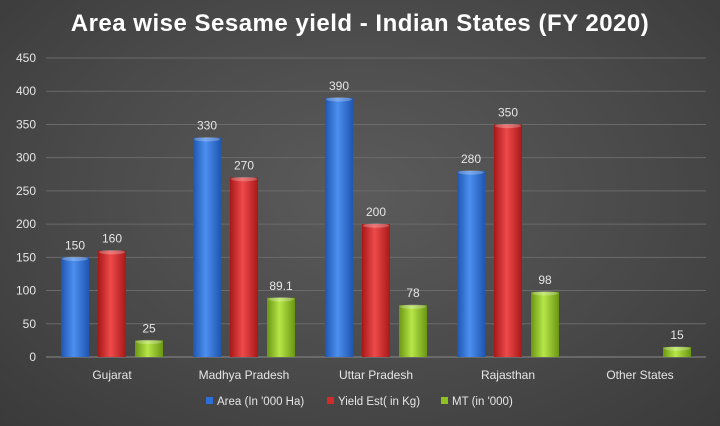  Describe the element at coordinates (281, 286) in the screenshot. I see `data-label: 89.1` at that location.